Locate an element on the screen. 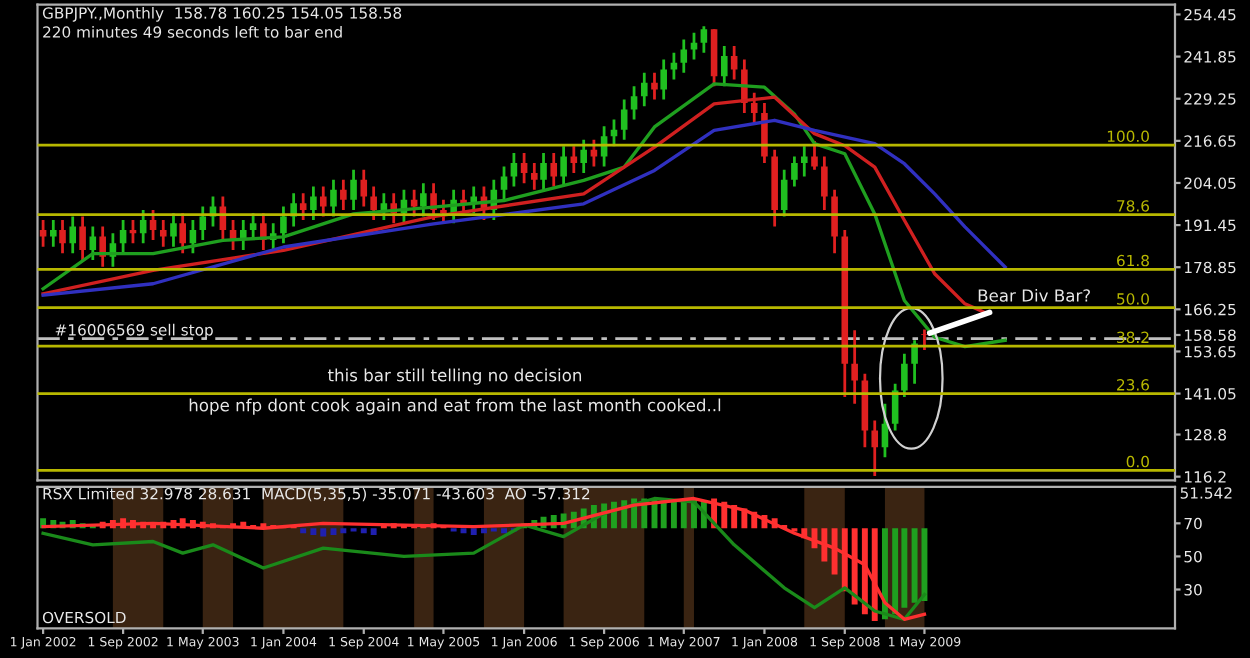 This screenshot has height=658, width=1250. annotation: Bear Div Bar? is located at coordinates (1034, 295).